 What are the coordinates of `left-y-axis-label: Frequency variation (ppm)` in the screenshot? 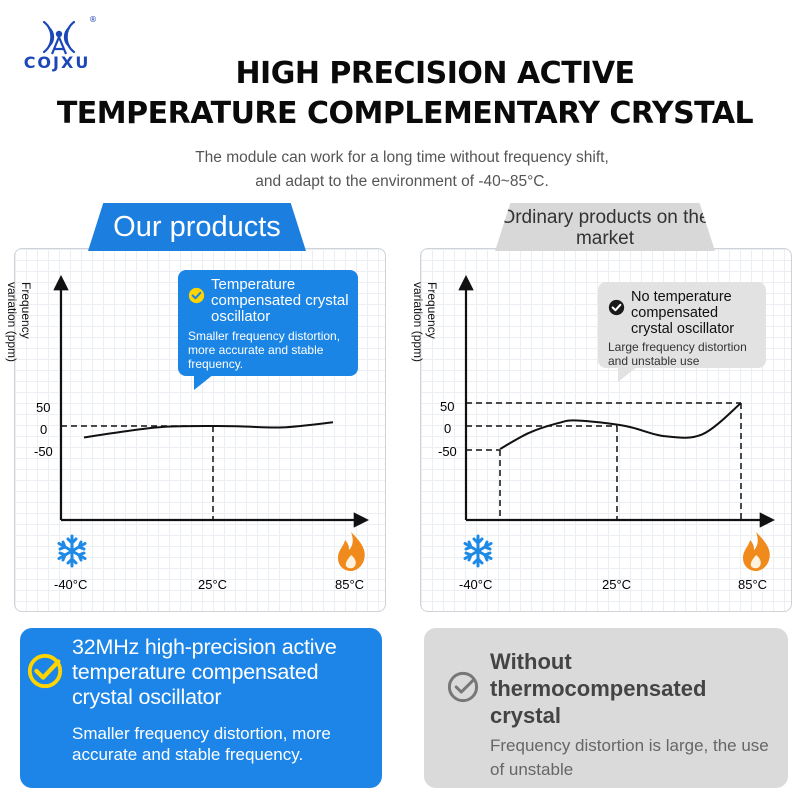 It's located at (19, 322).